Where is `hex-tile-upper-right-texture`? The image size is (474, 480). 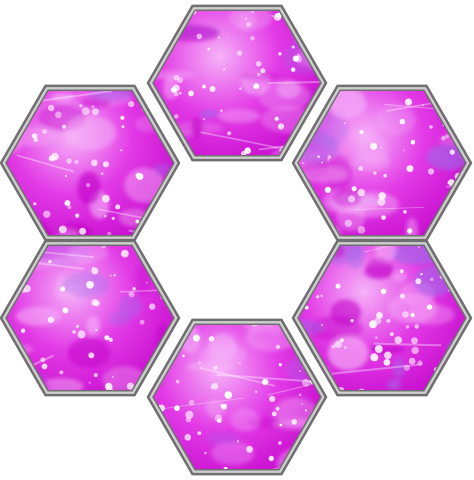 hex-tile-upper-right-texture is located at coordinates (382, 163).